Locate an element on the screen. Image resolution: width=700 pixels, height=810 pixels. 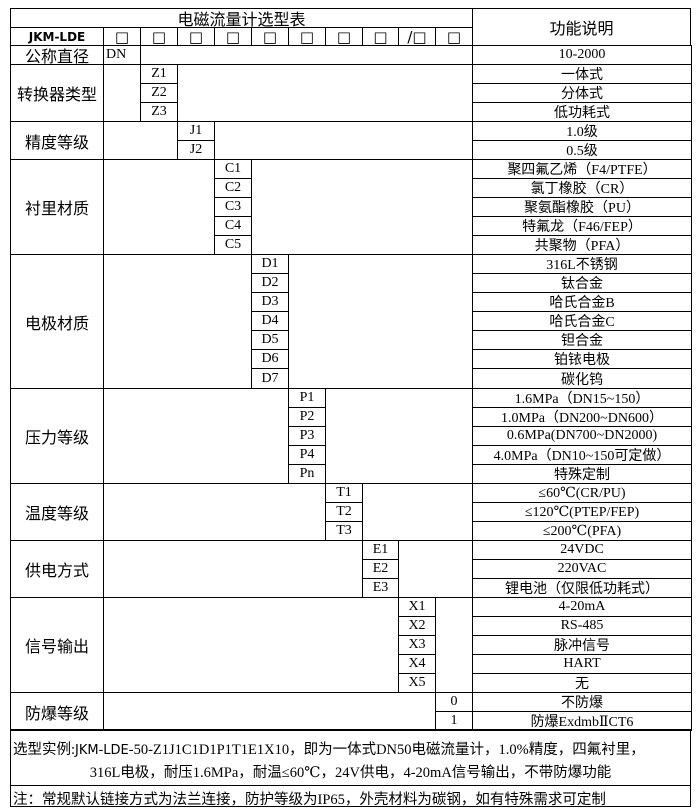
option-code: Z2 is located at coordinates (159, 93).